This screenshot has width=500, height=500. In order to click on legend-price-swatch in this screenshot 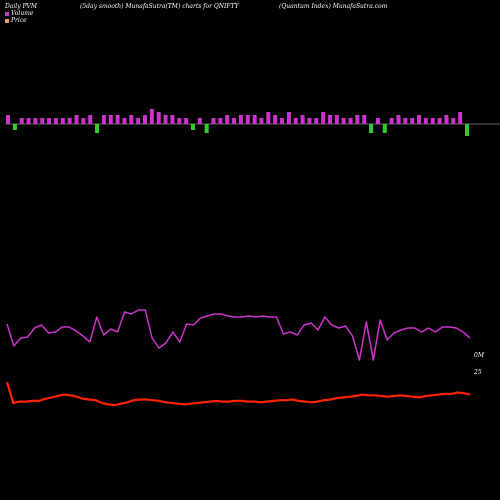, I will do `click(7, 20)`.